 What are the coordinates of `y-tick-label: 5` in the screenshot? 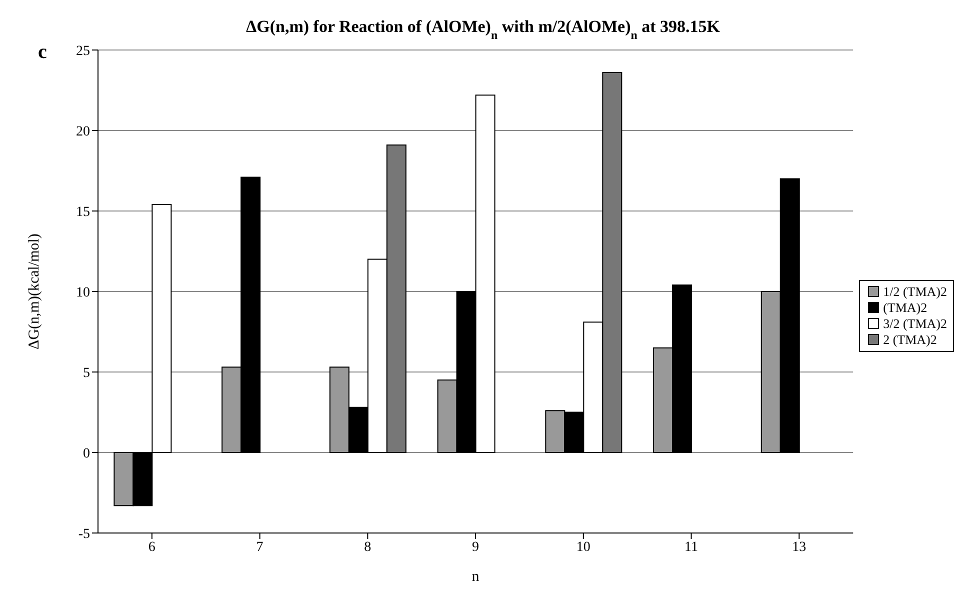 It's located at (86, 373).